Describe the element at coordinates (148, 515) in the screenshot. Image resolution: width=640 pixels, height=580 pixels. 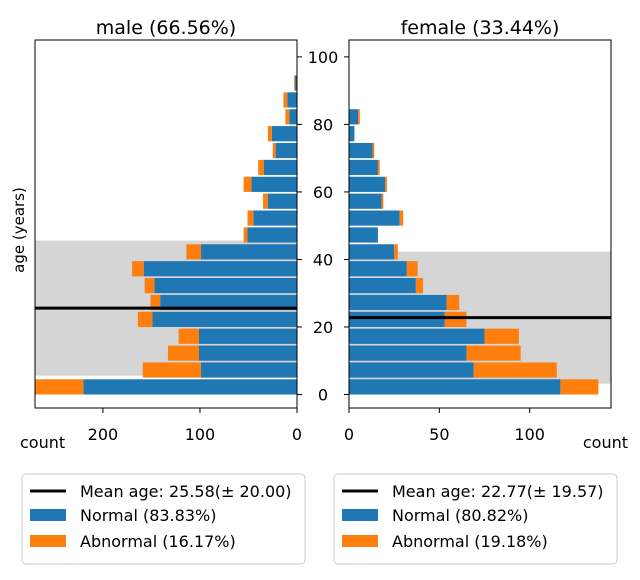
I see `legend-normal-label: Normal (83.83%)` at that location.